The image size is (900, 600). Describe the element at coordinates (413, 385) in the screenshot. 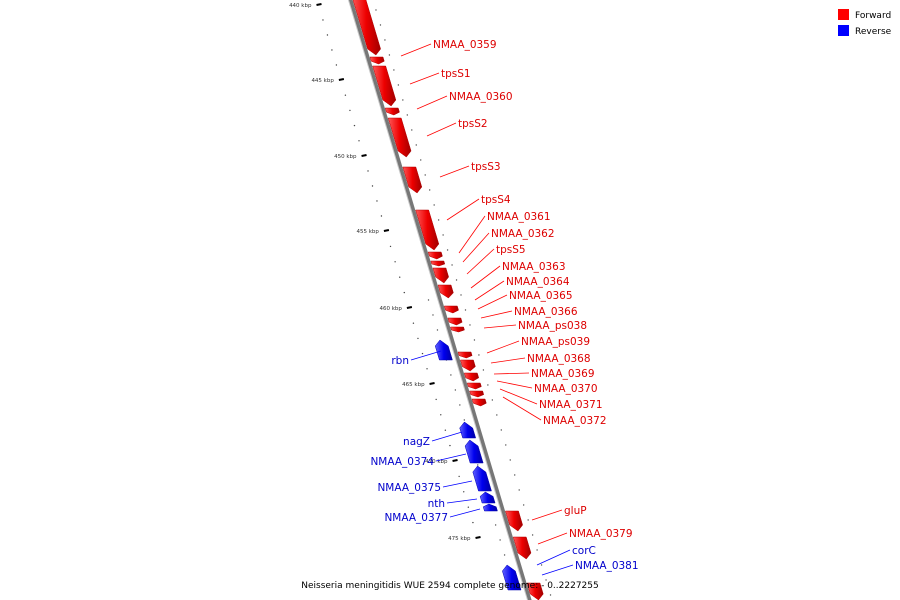

I see `tick-label: 465 kbp` at that location.